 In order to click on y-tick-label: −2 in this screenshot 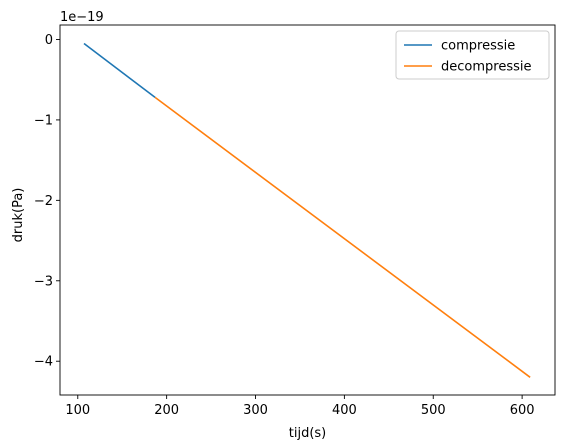, I will do `click(43, 201)`.